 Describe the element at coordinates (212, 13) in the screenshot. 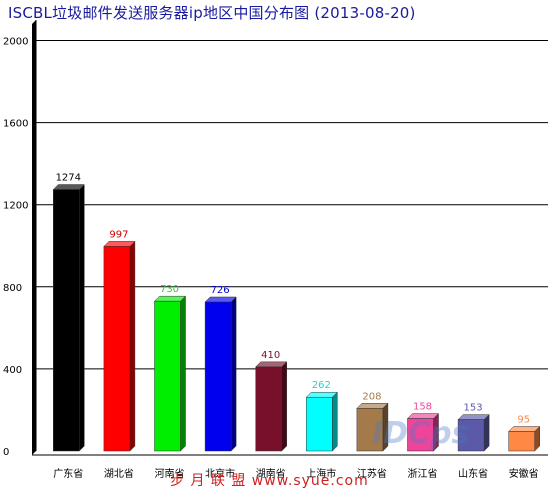

I see `chart-title: ISCBL垃圾邮件发送服务器ip地区中国分布图 (2013-08-20)` at that location.